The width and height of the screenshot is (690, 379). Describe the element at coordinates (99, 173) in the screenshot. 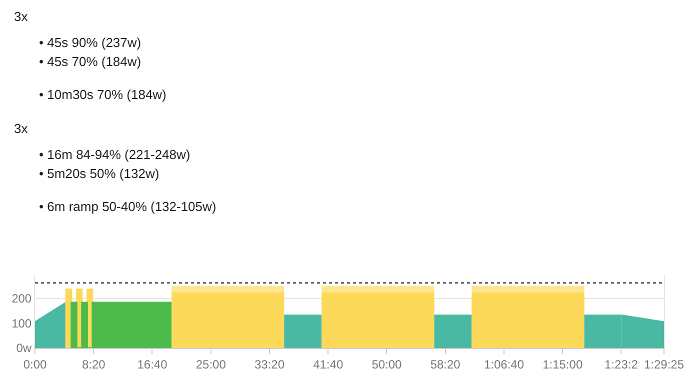

I see `text: • 5m20s 50% (132w)` at that location.